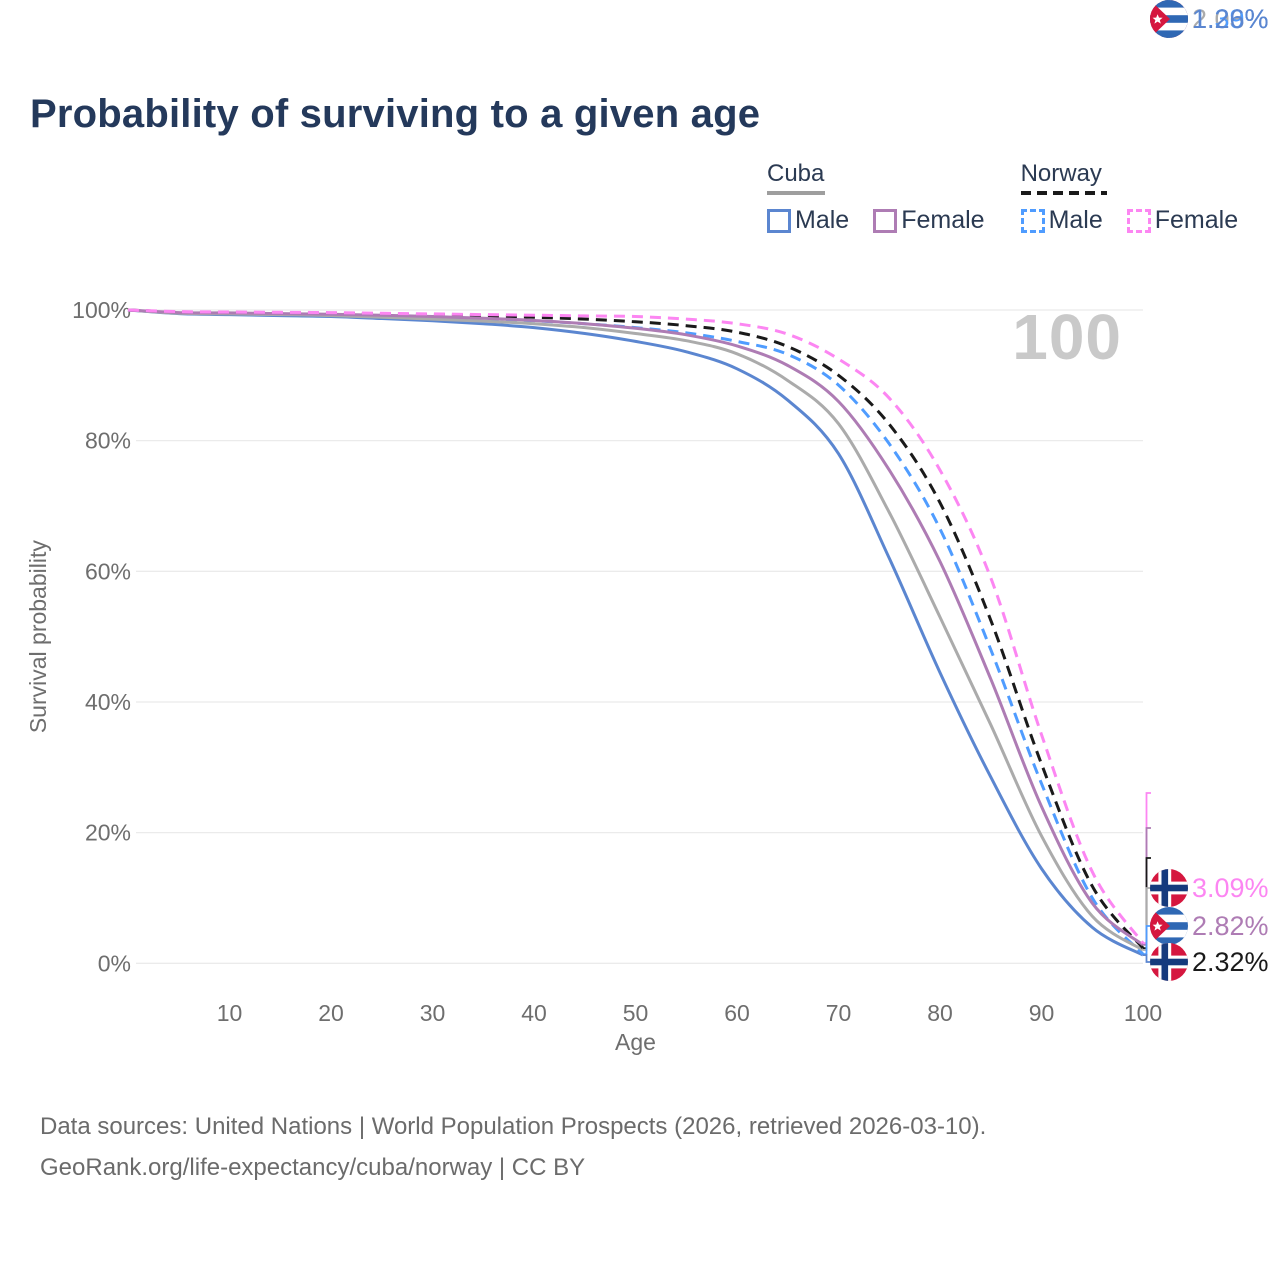 This screenshot has height=1280, width=1280. Describe the element at coordinates (943, 220) in the screenshot. I see `legend-item-cuba-female-label: Female` at that location.